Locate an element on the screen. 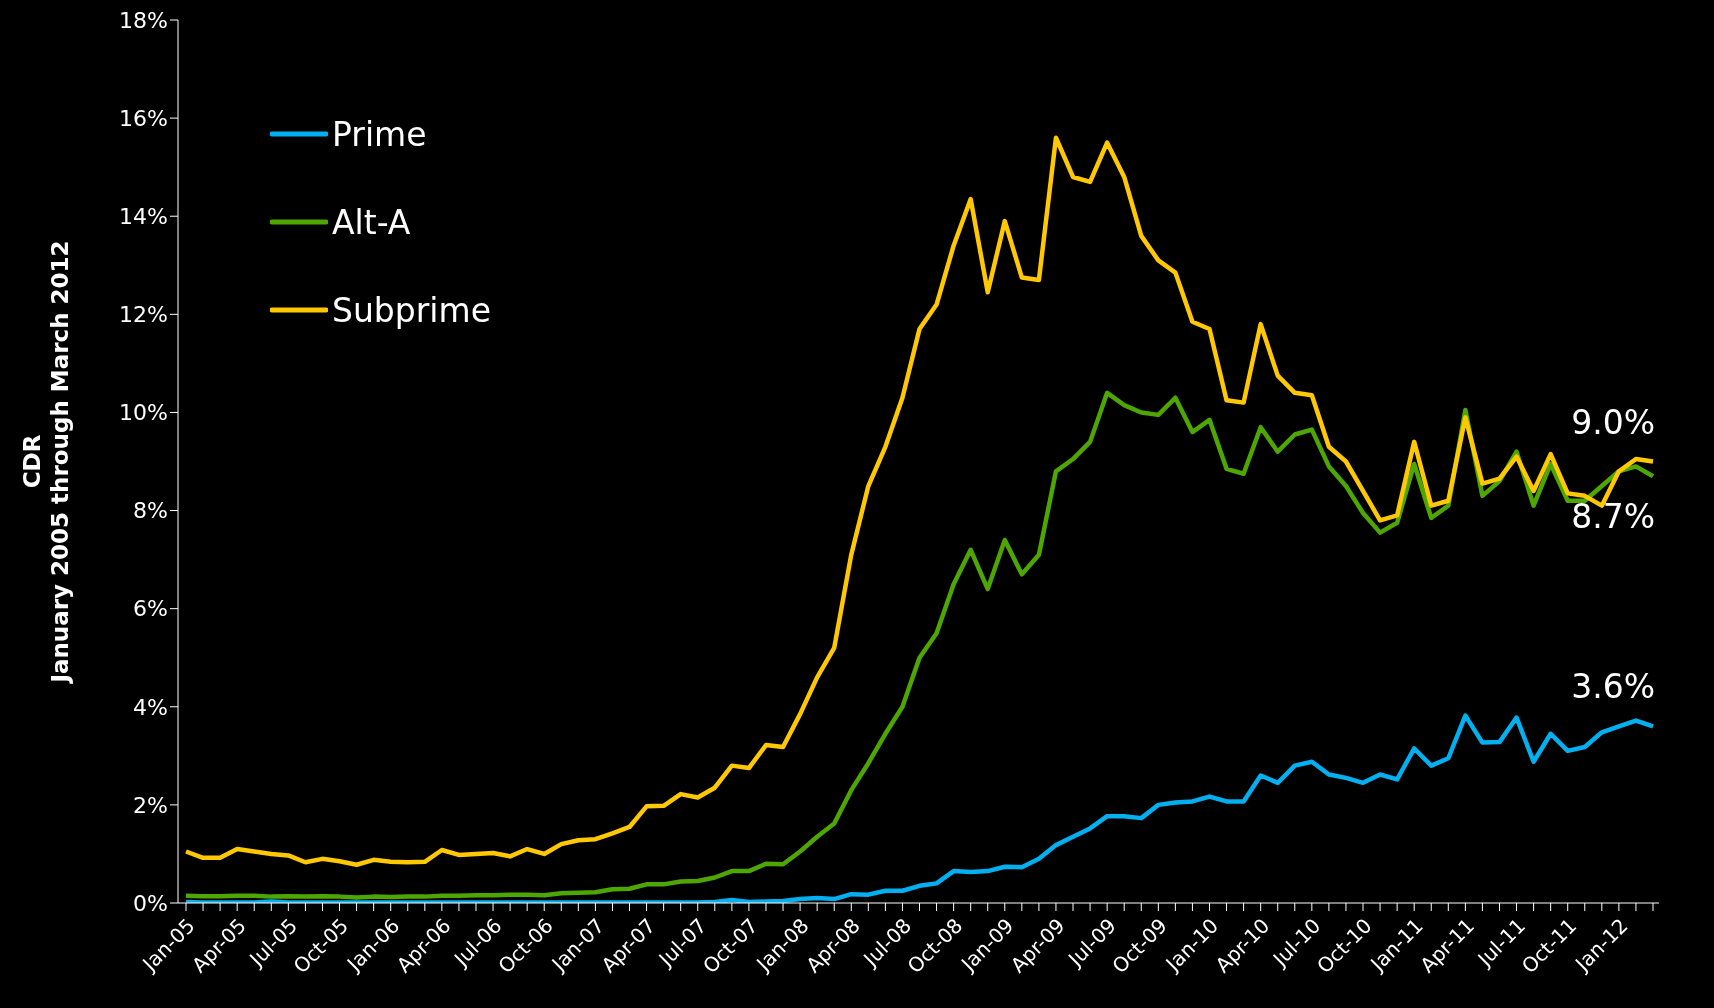 The width and height of the screenshot is (1714, 1008). legend-label: Prime is located at coordinates (379, 134).